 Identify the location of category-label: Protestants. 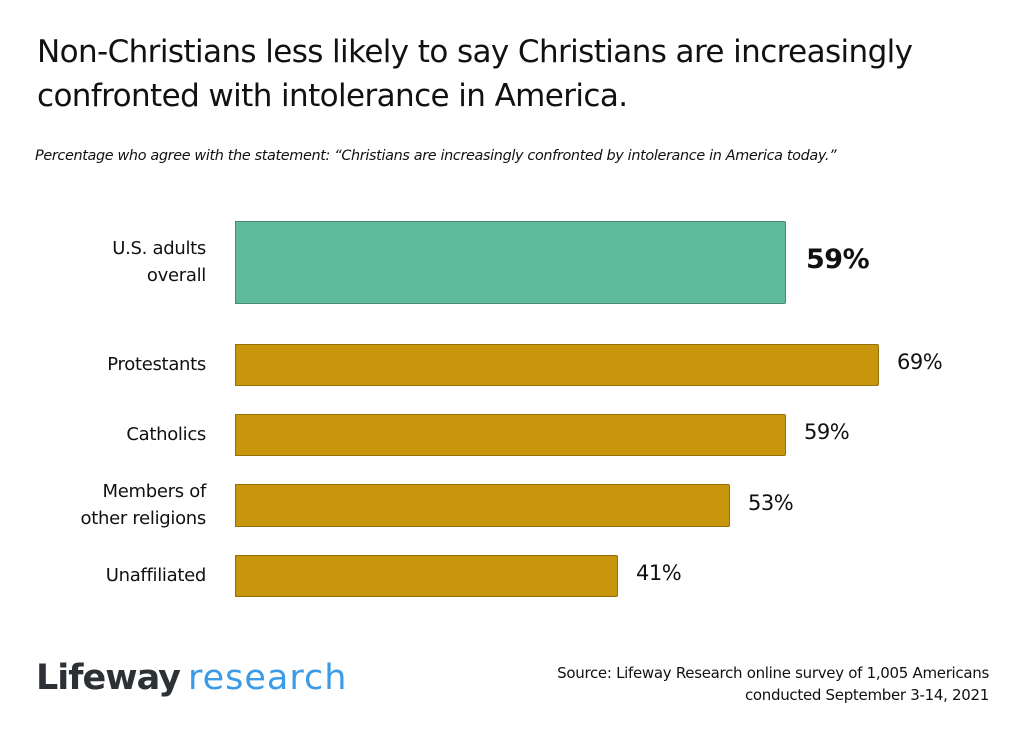
(156, 364).